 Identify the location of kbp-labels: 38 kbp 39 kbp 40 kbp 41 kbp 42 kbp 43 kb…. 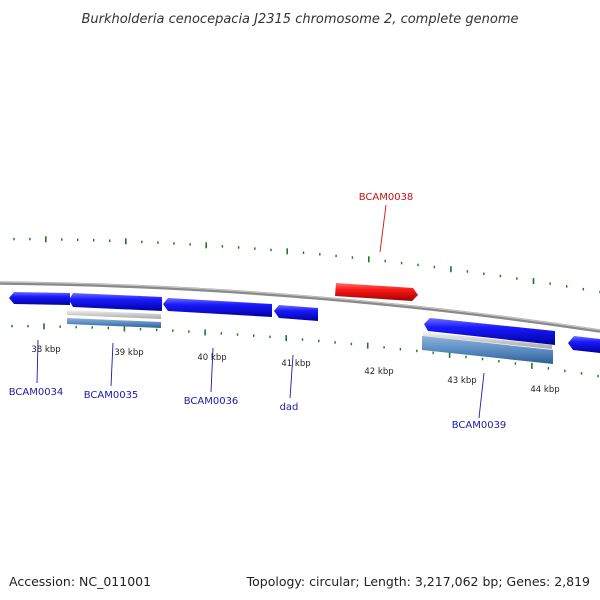
(295, 370).